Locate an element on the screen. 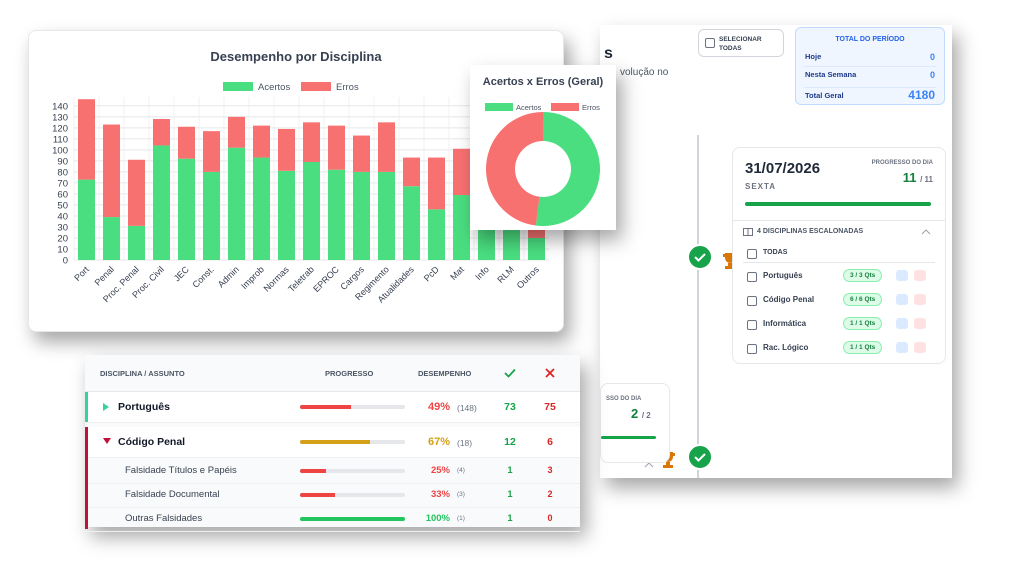 Image resolution: width=1024 pixels, height=576 pixels. performance: 100% is located at coordinates (437, 518).